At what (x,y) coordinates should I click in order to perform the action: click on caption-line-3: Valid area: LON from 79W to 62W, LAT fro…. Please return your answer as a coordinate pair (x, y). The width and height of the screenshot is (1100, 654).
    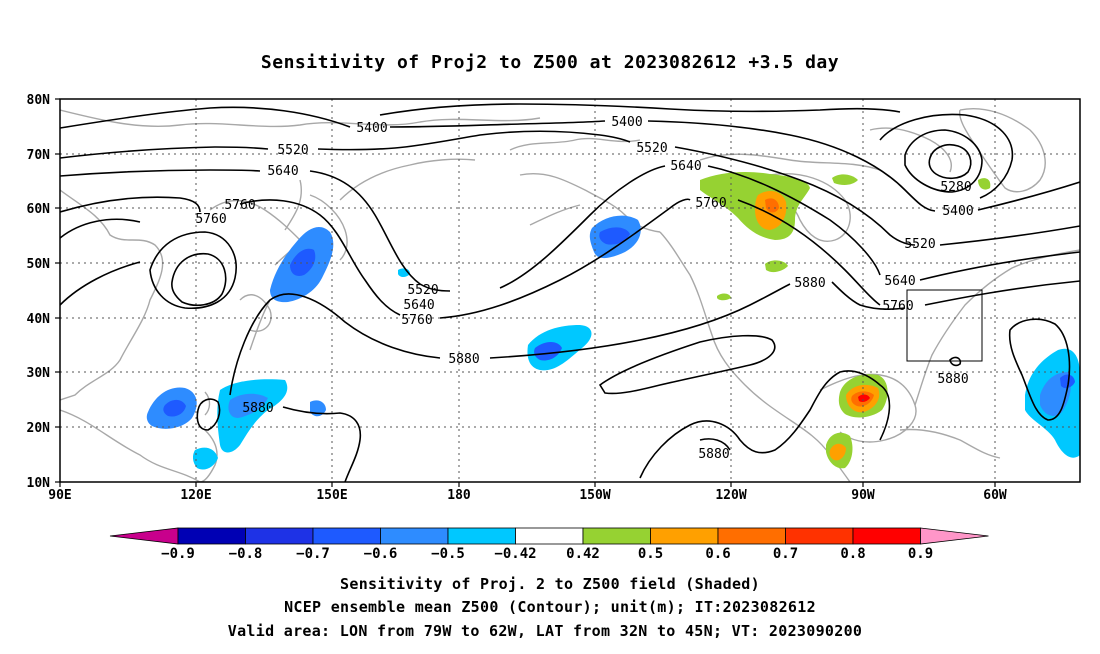
    Looking at the image, I should click on (545, 631).